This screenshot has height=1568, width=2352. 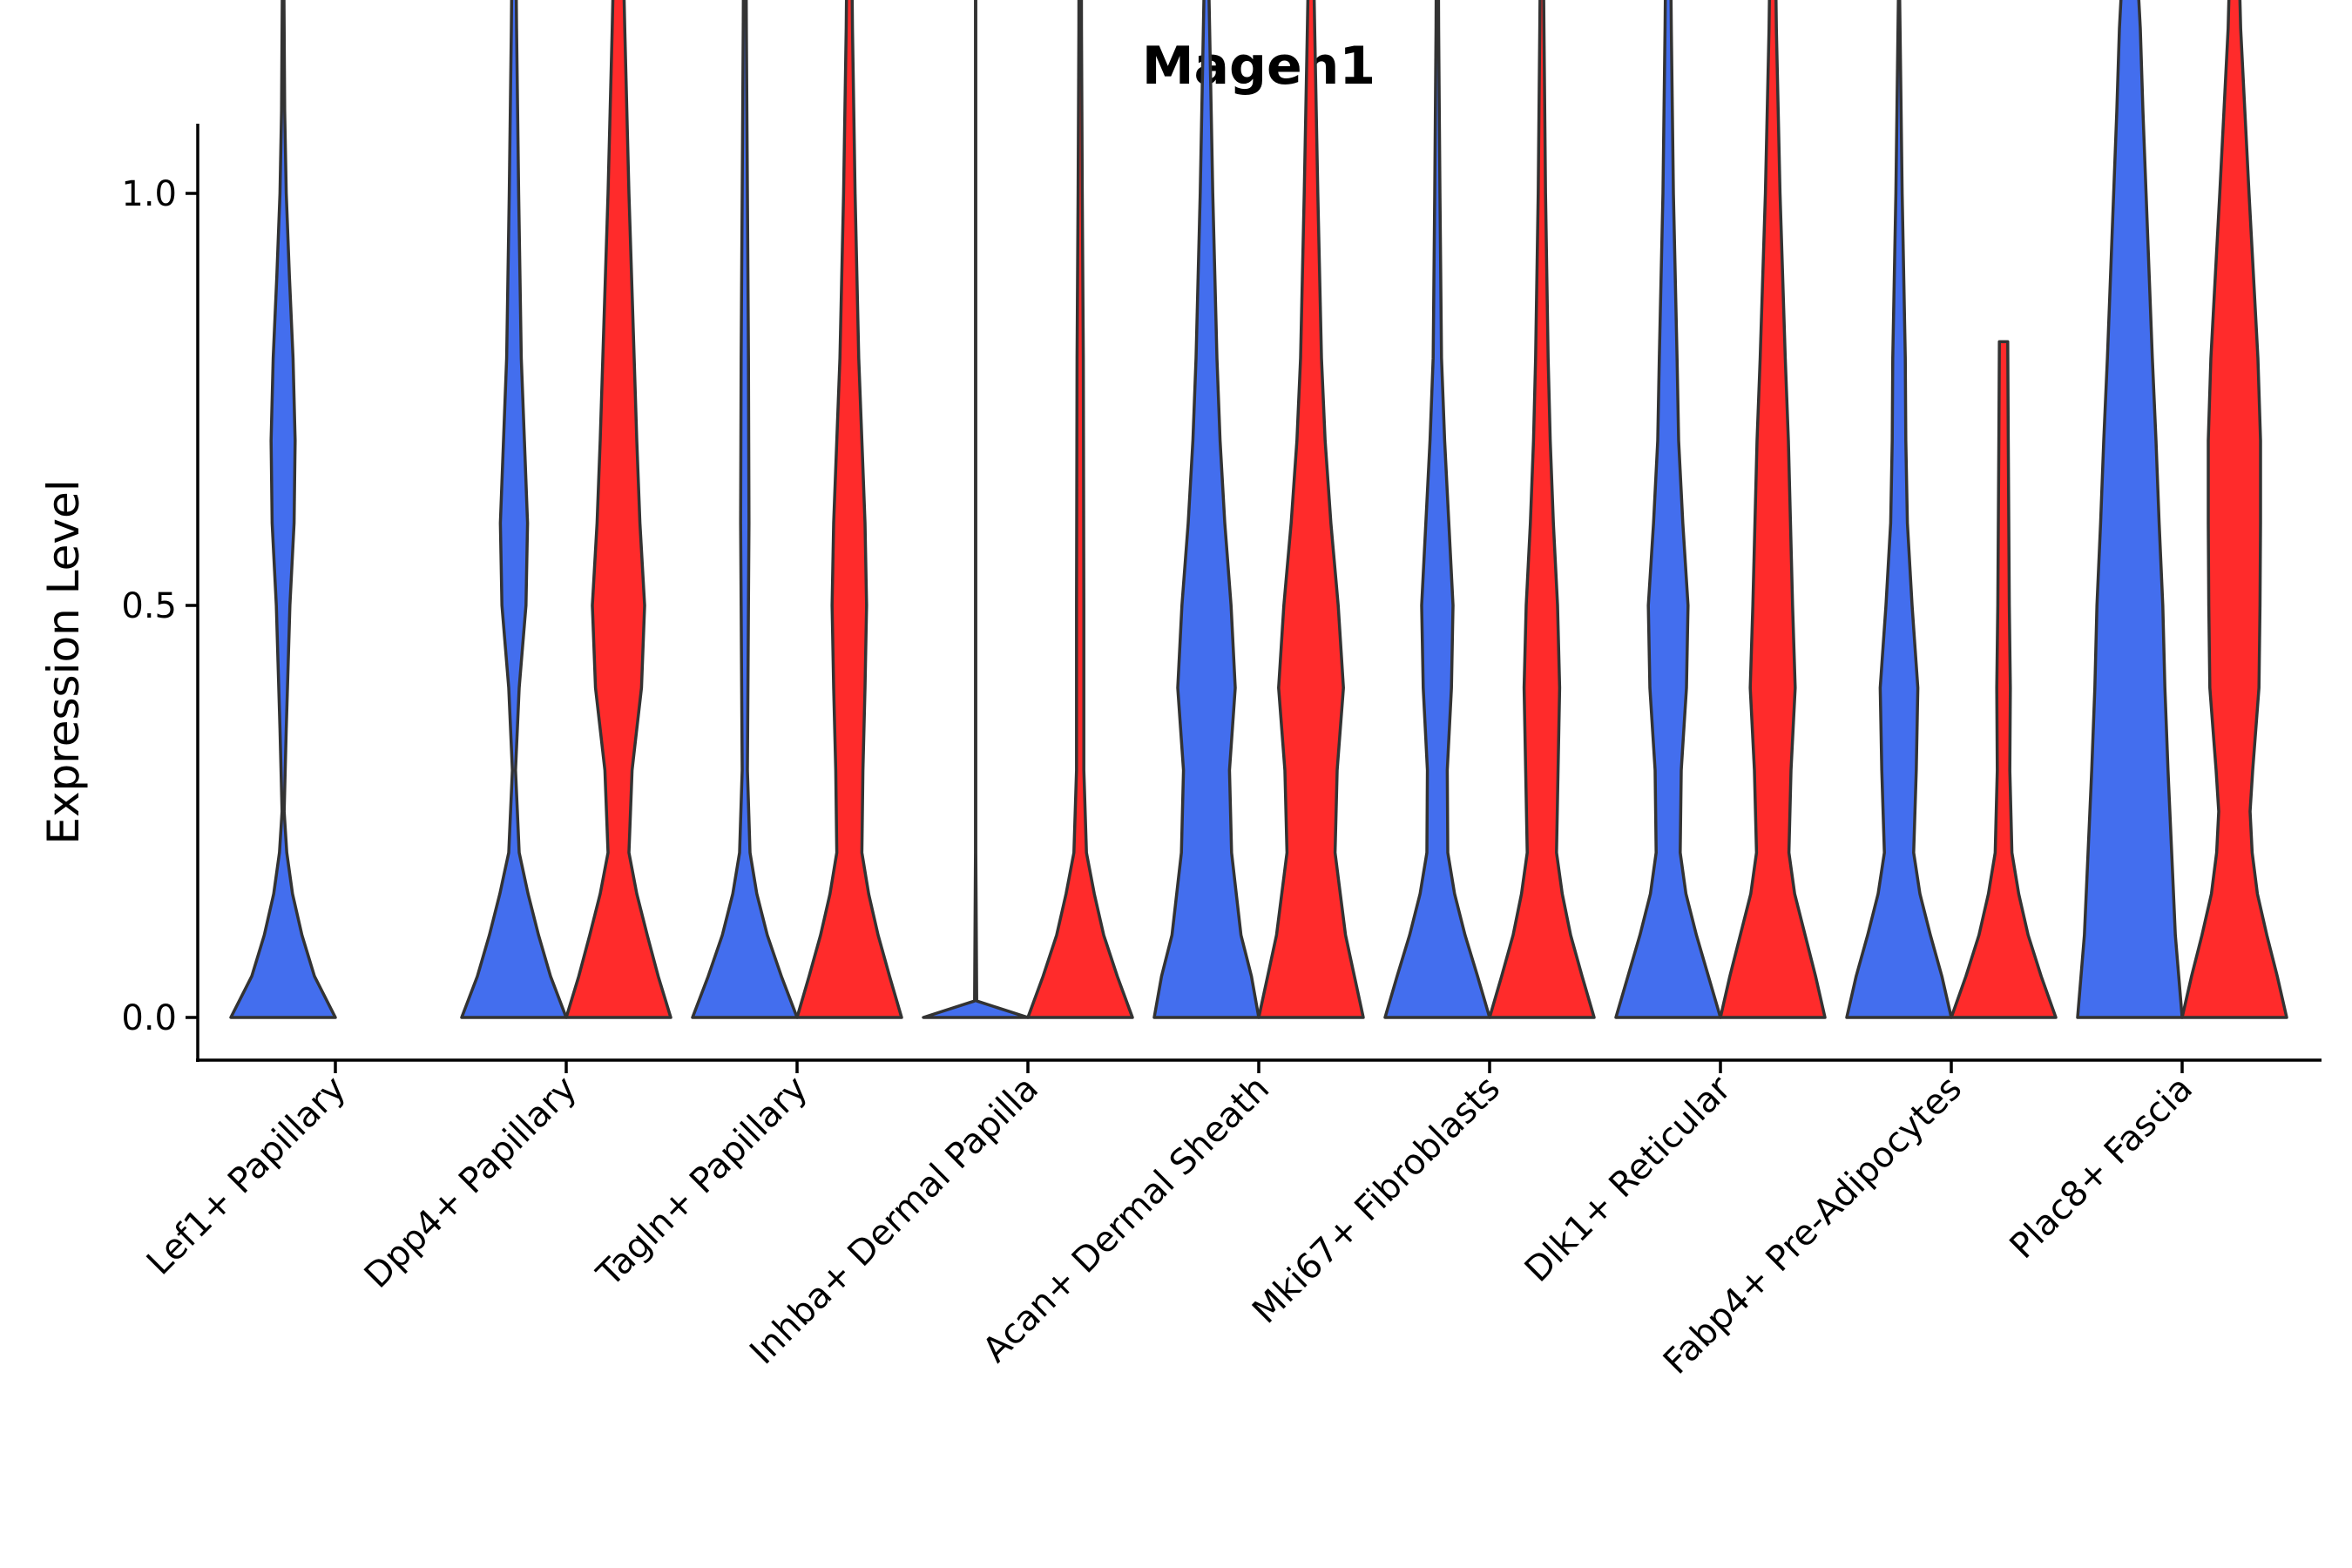 I want to click on chart-title: Mageh1, so click(x=1258, y=66).